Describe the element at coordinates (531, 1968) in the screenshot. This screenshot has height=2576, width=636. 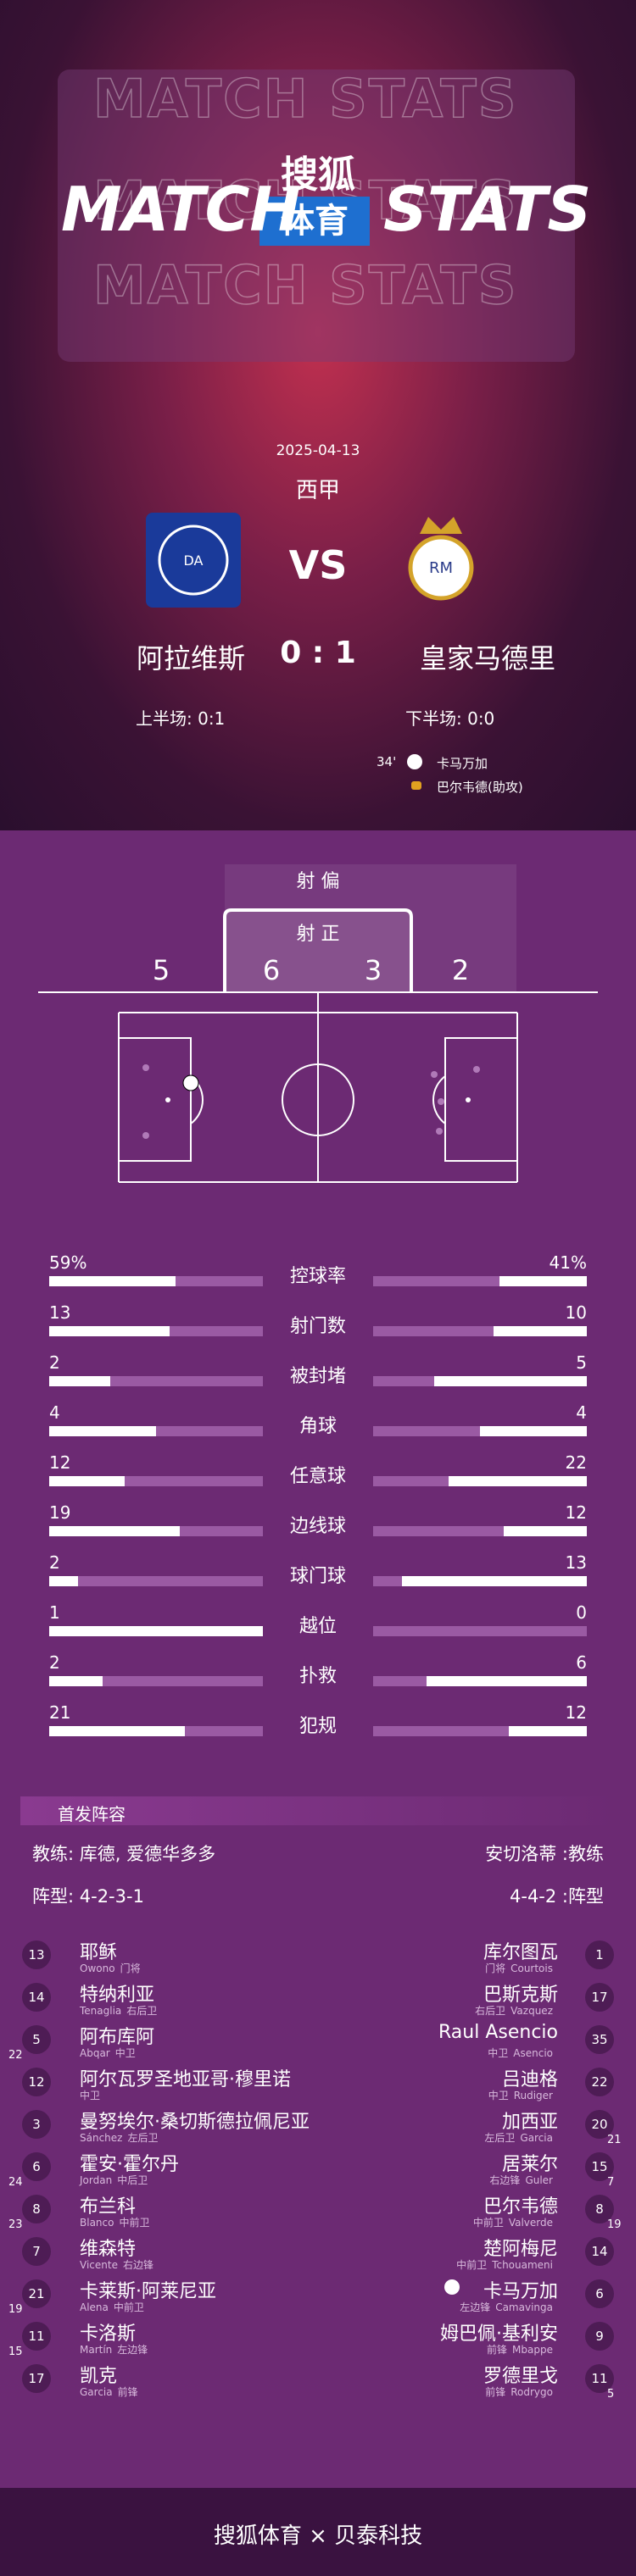
I see `player-en: Courtois` at that location.